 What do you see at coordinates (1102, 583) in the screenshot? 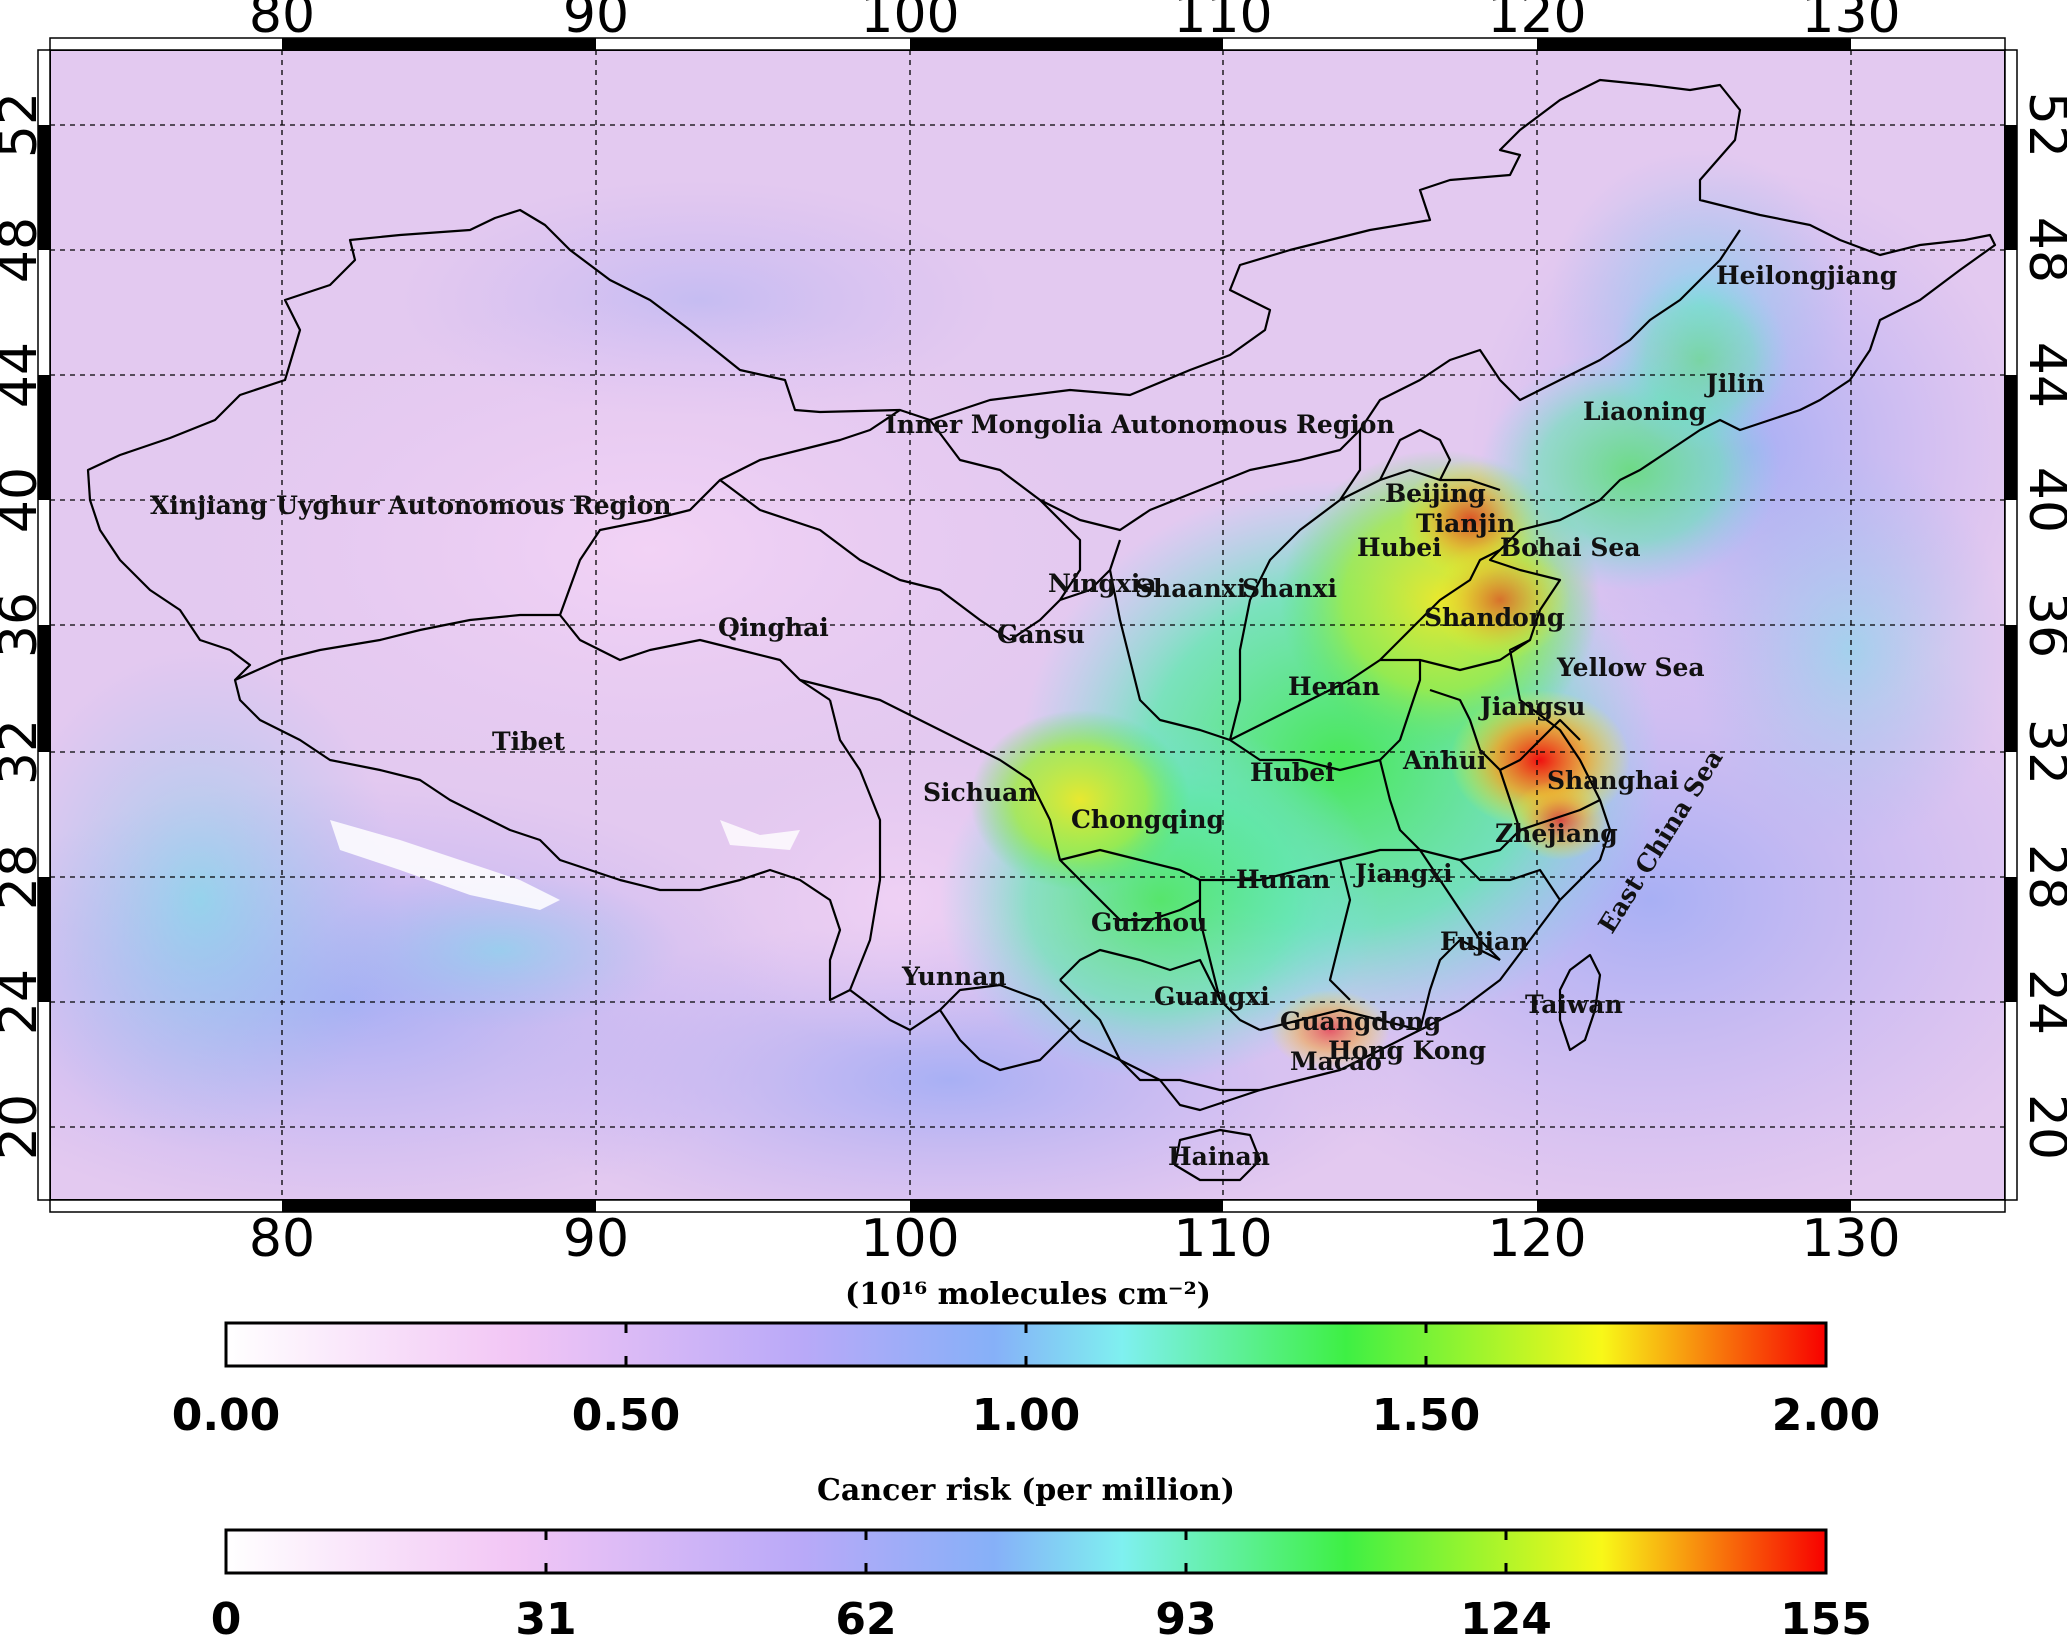
I see `region-label: Ningxia` at bounding box center [1102, 583].